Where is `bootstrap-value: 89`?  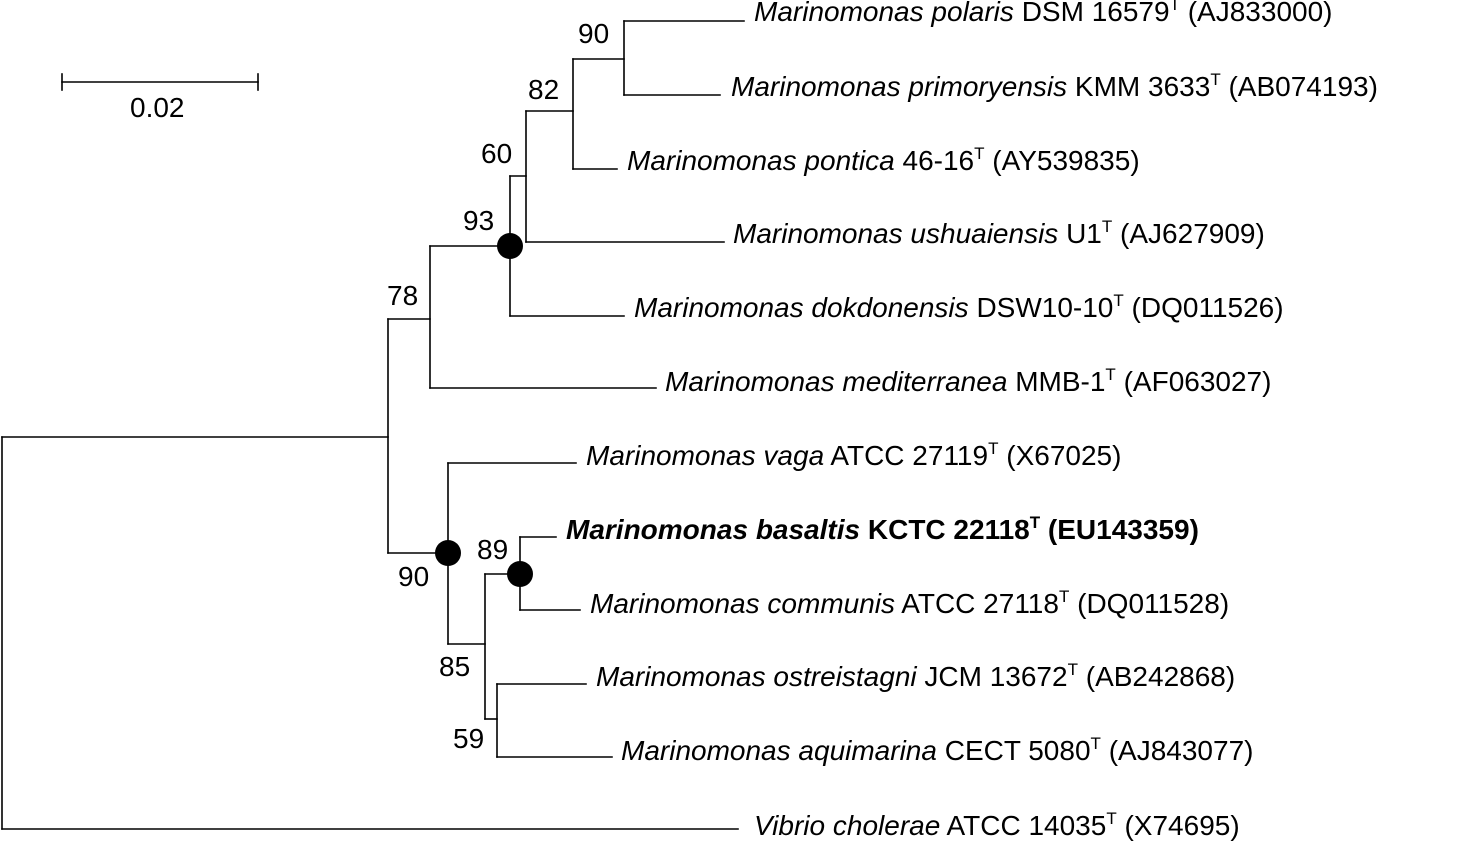
bootstrap-value: 89 is located at coordinates (493, 549).